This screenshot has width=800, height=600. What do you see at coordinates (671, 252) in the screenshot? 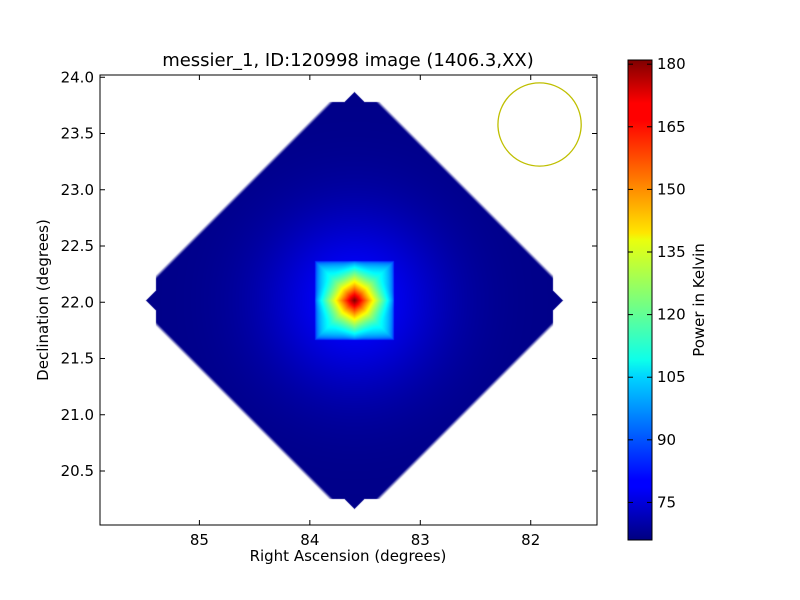
I see `colorbar-tick-label: 135` at bounding box center [671, 252].